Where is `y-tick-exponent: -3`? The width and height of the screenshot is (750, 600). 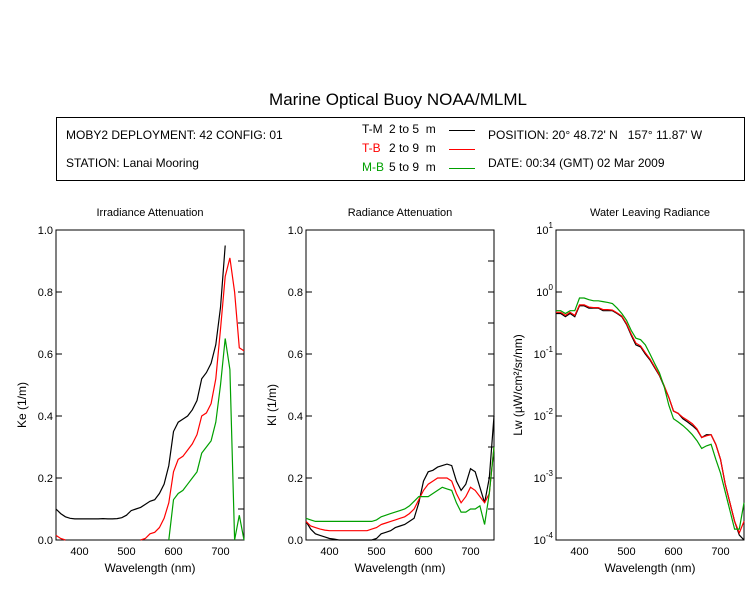 y-tick-exponent: -3 is located at coordinates (550, 473).